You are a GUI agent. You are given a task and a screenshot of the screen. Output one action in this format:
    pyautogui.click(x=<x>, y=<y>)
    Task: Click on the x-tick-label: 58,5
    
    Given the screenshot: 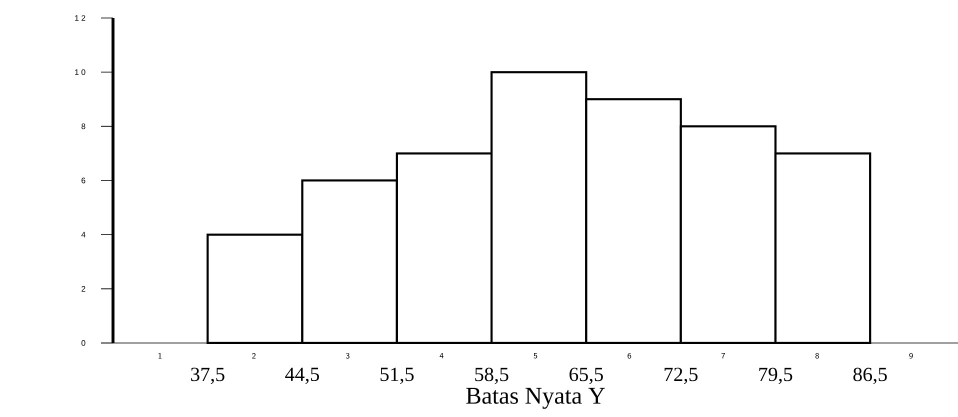 What is the action you would take?
    pyautogui.click(x=491, y=376)
    